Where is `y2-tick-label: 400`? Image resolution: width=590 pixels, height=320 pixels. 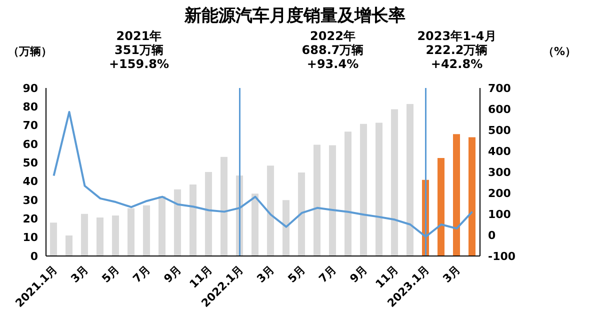 y2-tick-label: 400 is located at coordinates (500, 151).